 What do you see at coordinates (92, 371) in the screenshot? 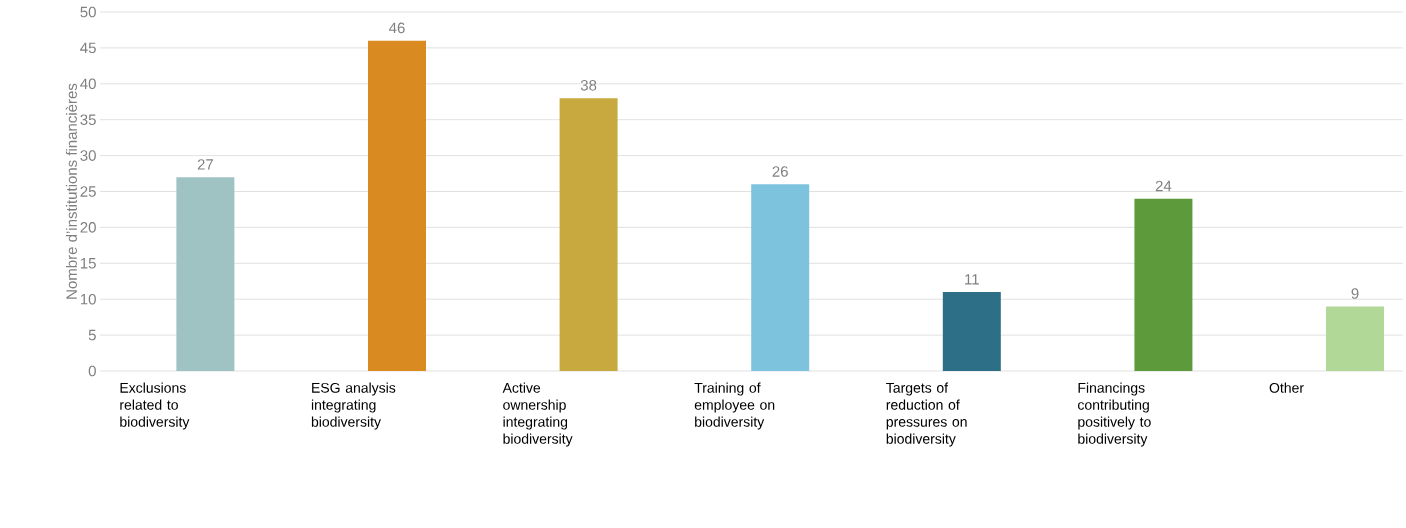
I see `y-tick-label: 0` at bounding box center [92, 371].